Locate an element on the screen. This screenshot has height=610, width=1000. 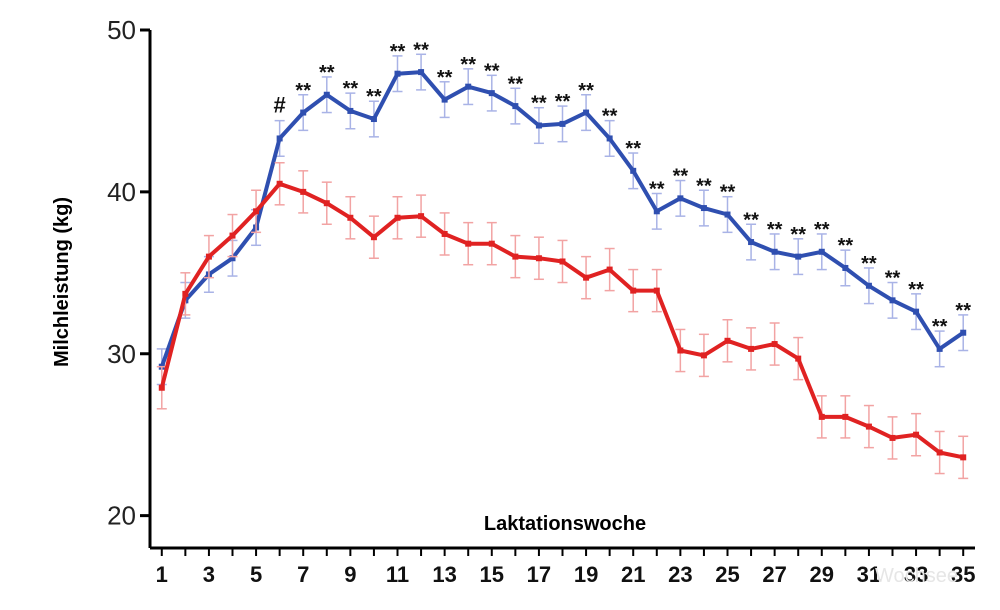
x-tick-label: 19 is located at coordinates (586, 574).